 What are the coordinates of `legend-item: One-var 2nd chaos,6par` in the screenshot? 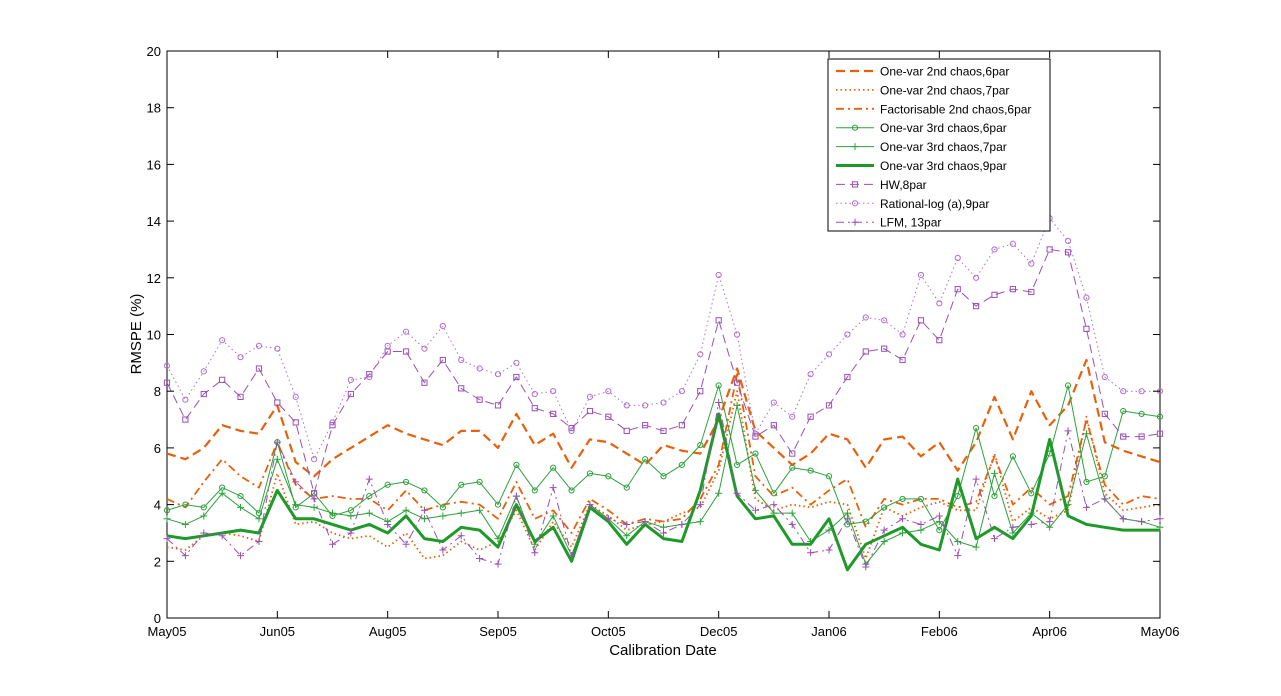 It's located at (922, 72).